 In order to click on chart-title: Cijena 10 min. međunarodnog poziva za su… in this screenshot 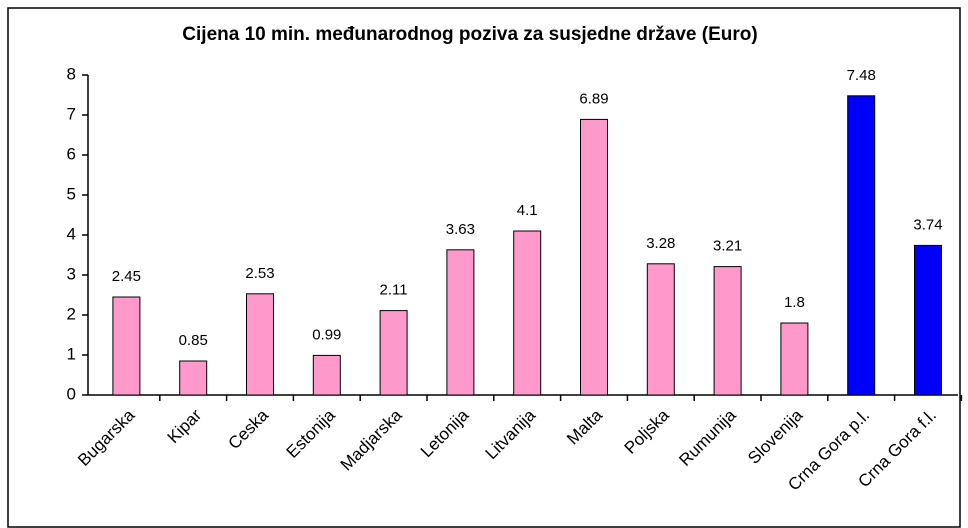, I will do `click(469, 34)`.